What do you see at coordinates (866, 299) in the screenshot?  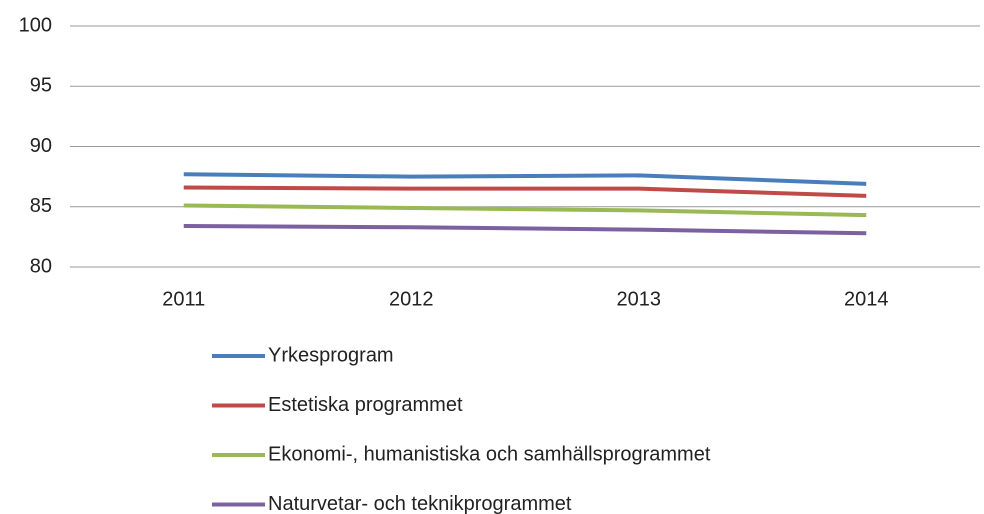 I see `x-tick-label: 2014` at bounding box center [866, 299].